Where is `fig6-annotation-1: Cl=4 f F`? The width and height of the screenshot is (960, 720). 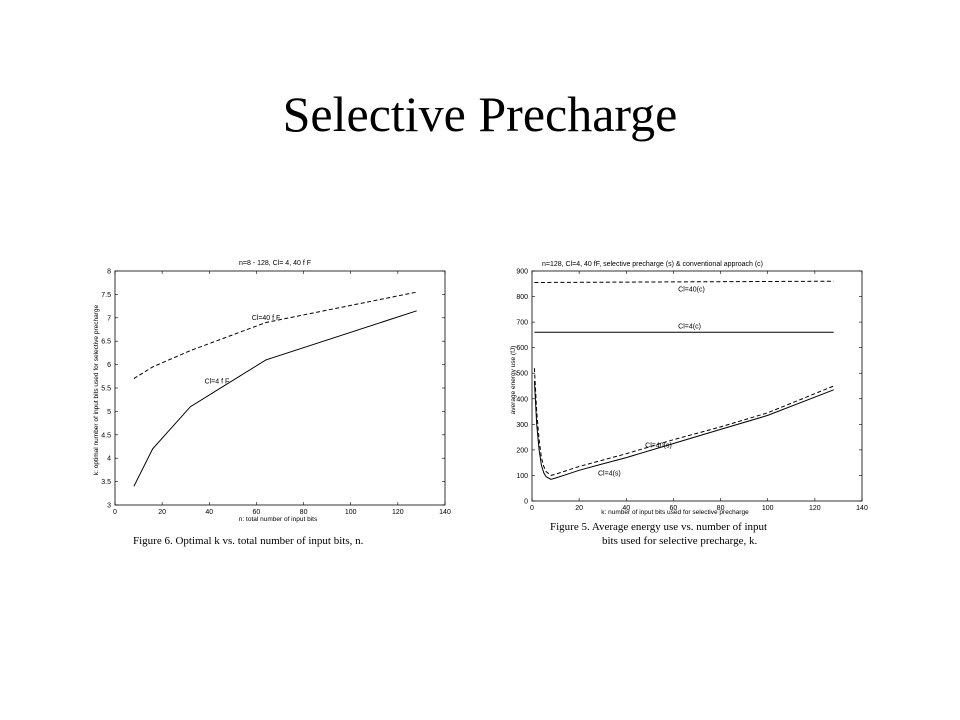 fig6-annotation-1: Cl=4 f F is located at coordinates (217, 381).